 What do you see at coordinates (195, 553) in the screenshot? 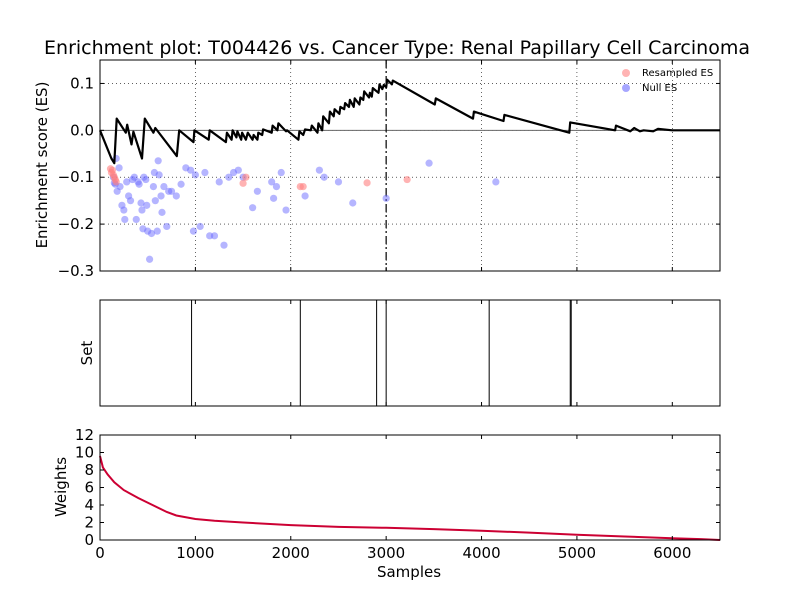
I see `x-tick-label: 1000` at bounding box center [195, 553].